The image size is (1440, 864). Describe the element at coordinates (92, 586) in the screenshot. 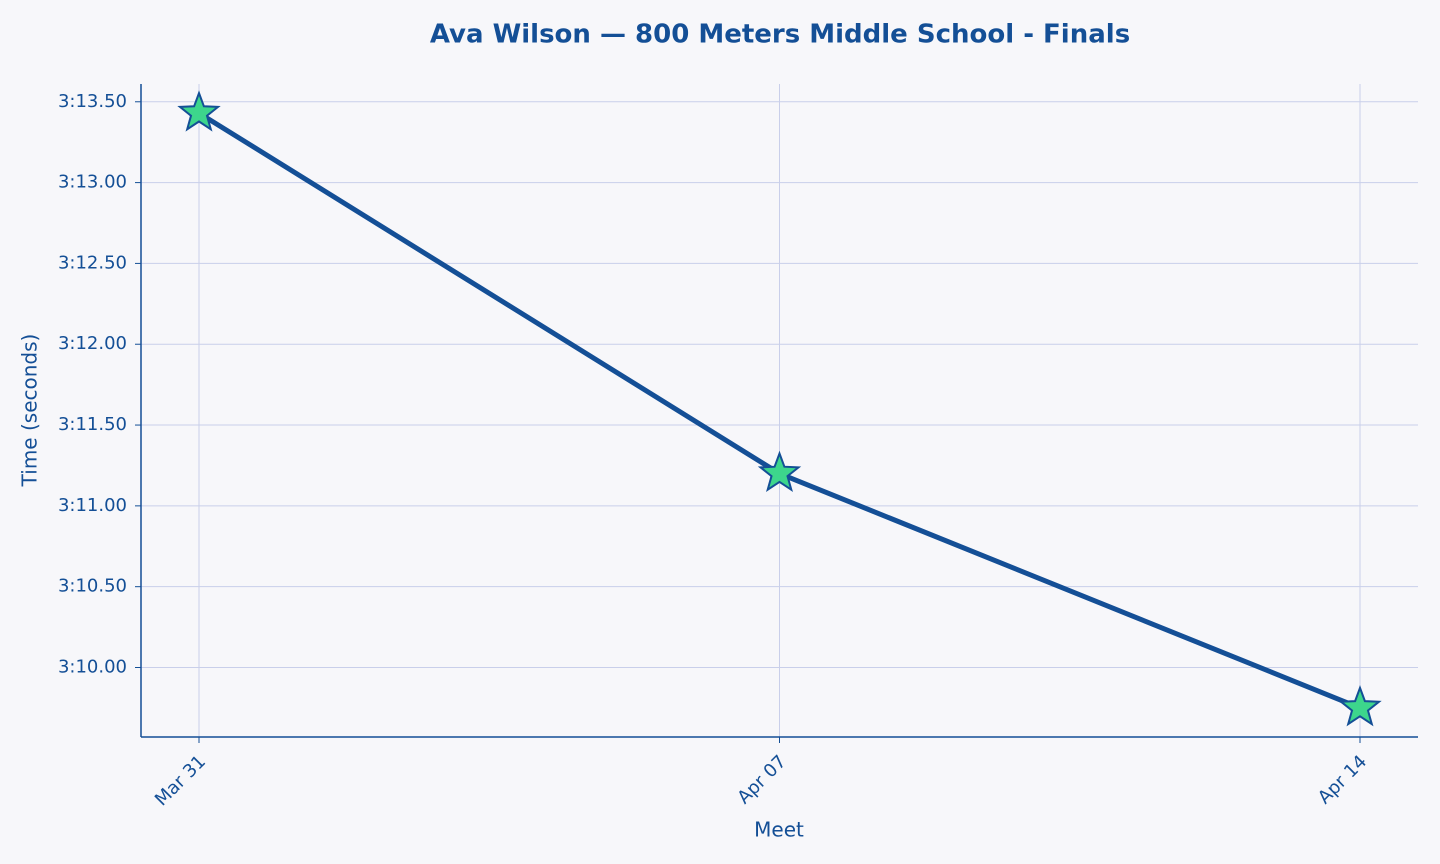

I see `y-tick-label: 3:10.50` at that location.